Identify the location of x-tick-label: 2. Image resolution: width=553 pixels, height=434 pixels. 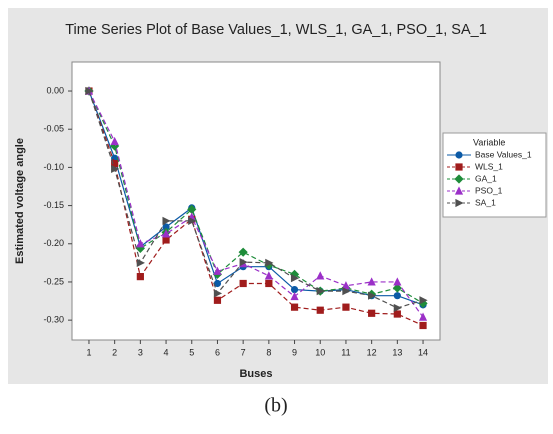
(114, 352).